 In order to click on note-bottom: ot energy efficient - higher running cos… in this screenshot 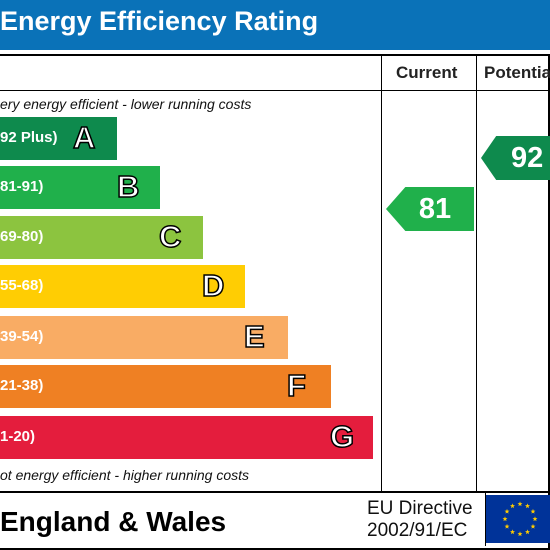, I will do `click(125, 475)`.